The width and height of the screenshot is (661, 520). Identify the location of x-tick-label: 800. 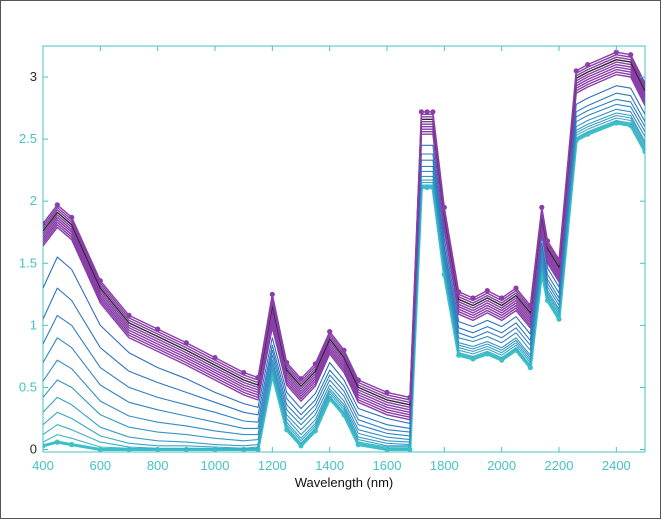
(158, 465).